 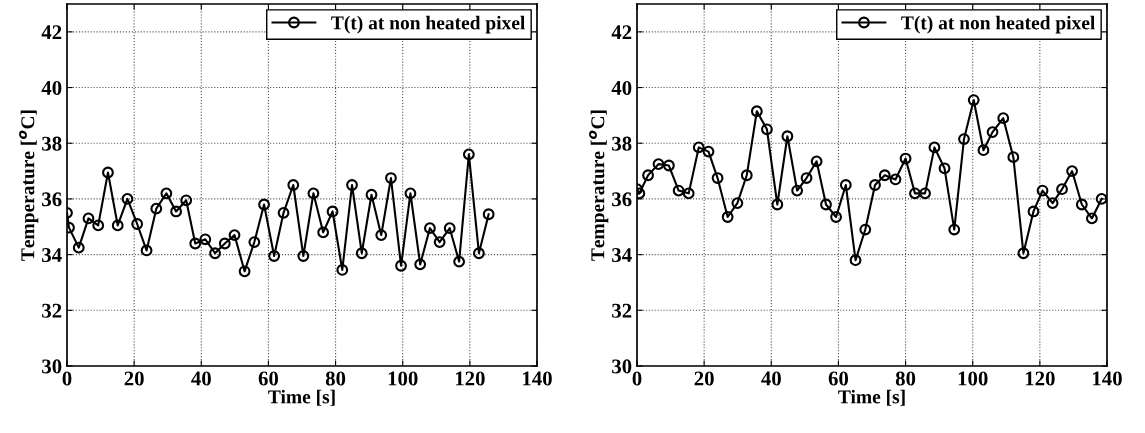 What do you see at coordinates (622, 199) in the screenshot?
I see `y-tick-label: 36` at bounding box center [622, 199].